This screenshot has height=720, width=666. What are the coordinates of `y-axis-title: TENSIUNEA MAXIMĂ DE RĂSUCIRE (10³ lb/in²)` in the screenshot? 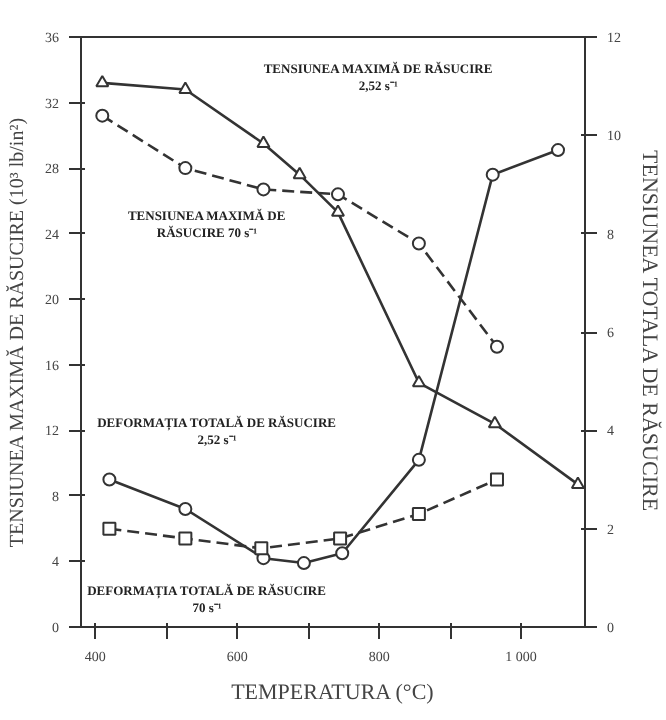 It's located at (17, 332).